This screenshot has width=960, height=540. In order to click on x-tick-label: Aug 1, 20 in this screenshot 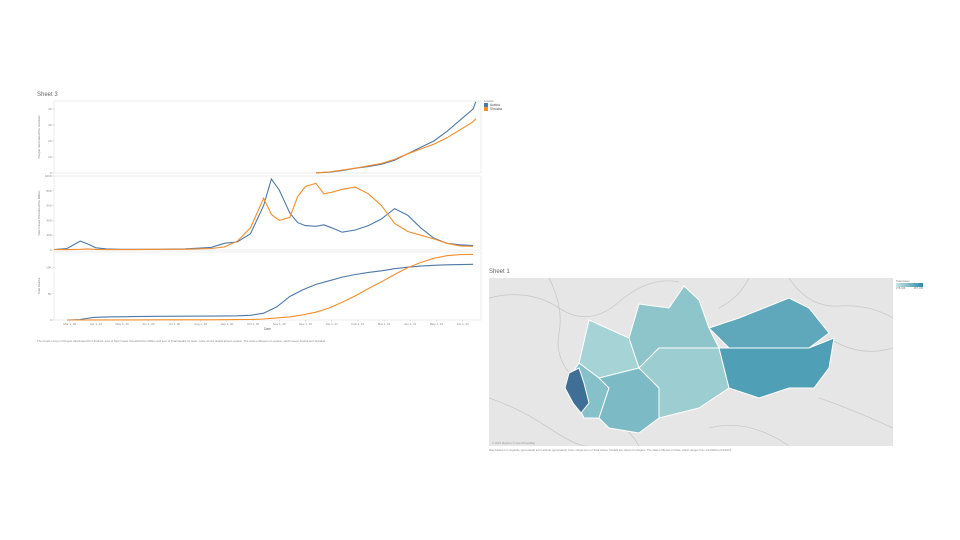, I will do `click(200, 324)`.